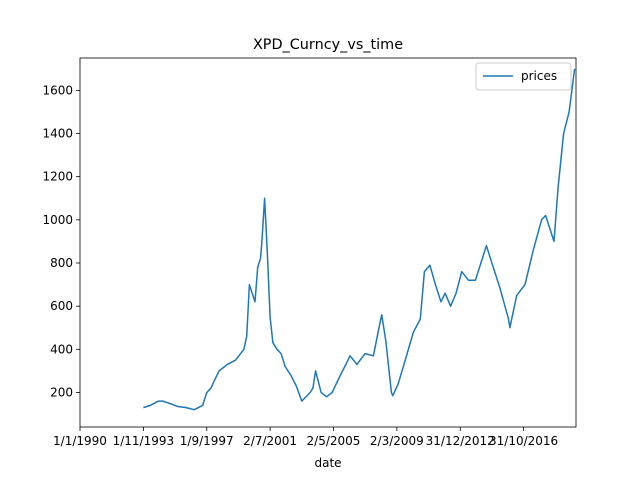  I want to click on legend-box, so click(523, 76).